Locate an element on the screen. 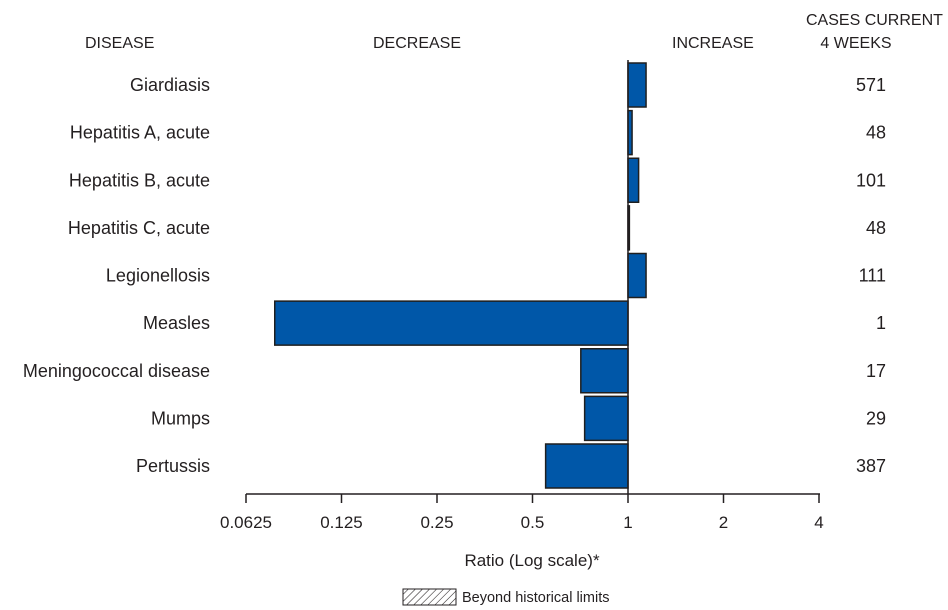 This screenshot has height=610, width=948. category-label-giardiasis: Giardiasis is located at coordinates (170, 85).